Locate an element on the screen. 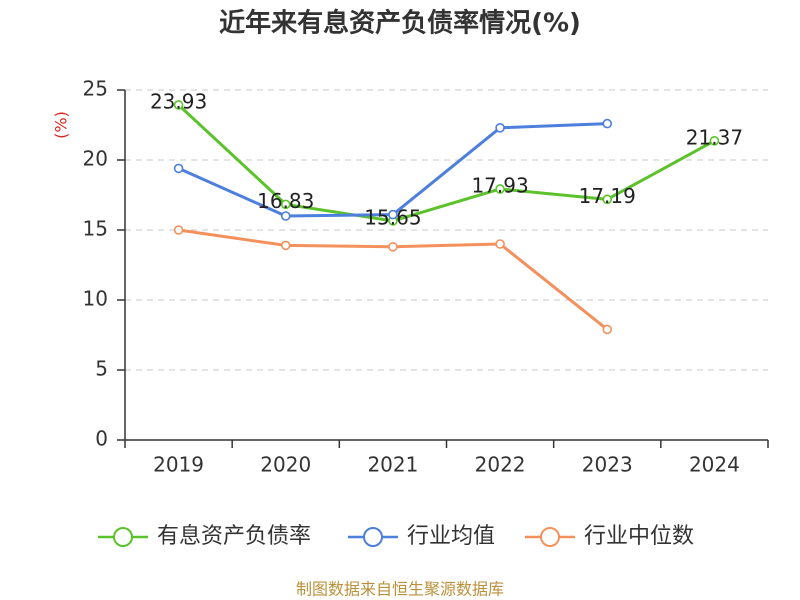 This screenshot has width=800, height=600. x-tick-label-2020: 2020 is located at coordinates (285, 465).